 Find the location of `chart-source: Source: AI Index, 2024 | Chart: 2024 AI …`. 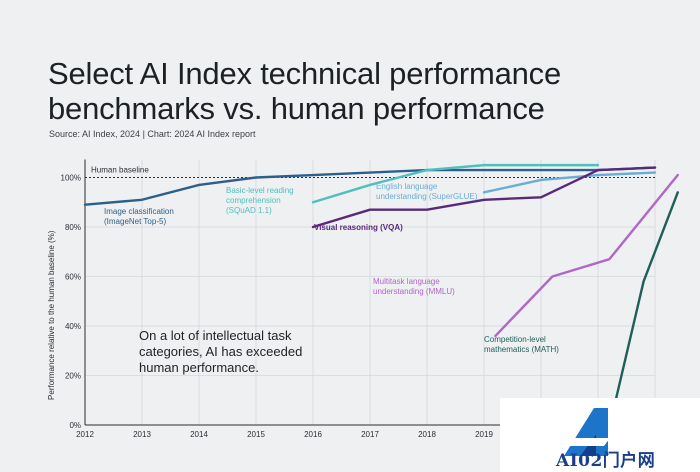

chart-source: Source: AI Index, 2024 | Chart: 2024 AI … is located at coordinates (152, 134).